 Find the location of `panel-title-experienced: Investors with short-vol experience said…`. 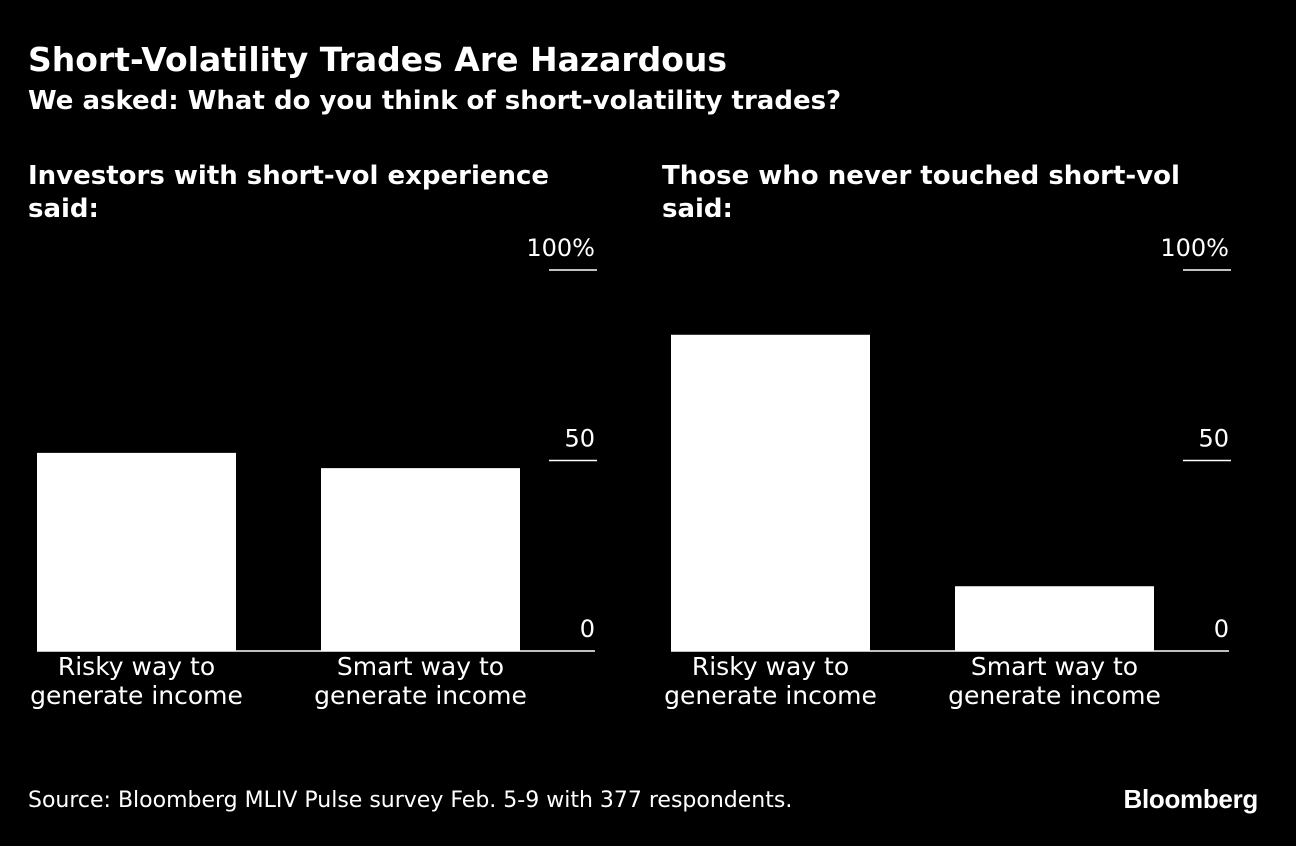

panel-title-experienced: Investors with short-vol experience said… is located at coordinates (289, 192).